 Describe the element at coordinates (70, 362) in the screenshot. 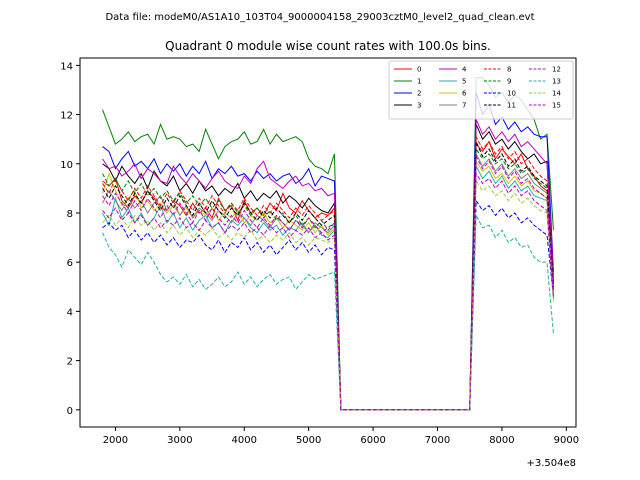

I see `y-tick-label: 2` at that location.